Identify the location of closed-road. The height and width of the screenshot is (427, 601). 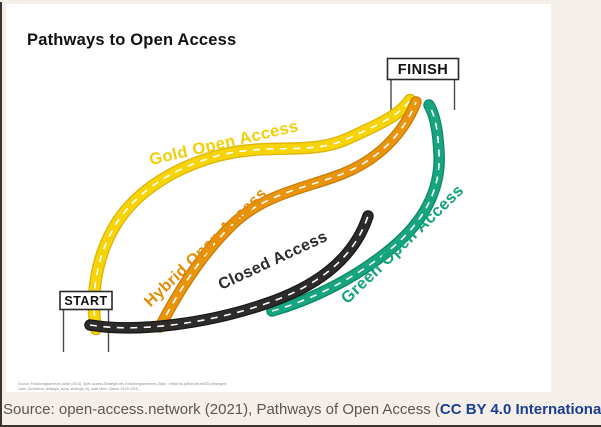
(229, 272).